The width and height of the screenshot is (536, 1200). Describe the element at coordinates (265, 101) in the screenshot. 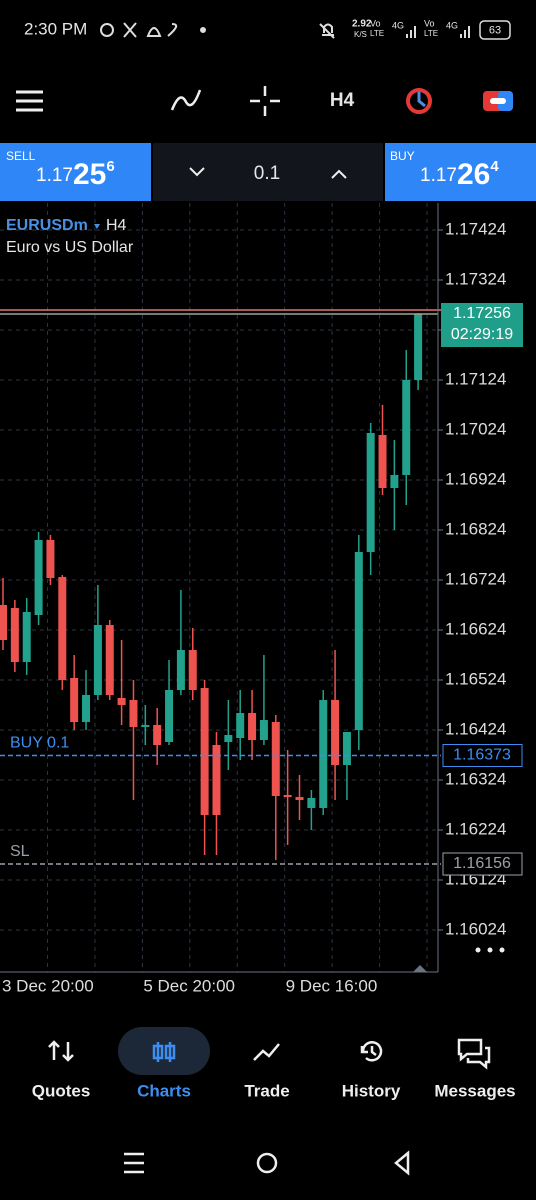

I see `crosshair-button` at that location.